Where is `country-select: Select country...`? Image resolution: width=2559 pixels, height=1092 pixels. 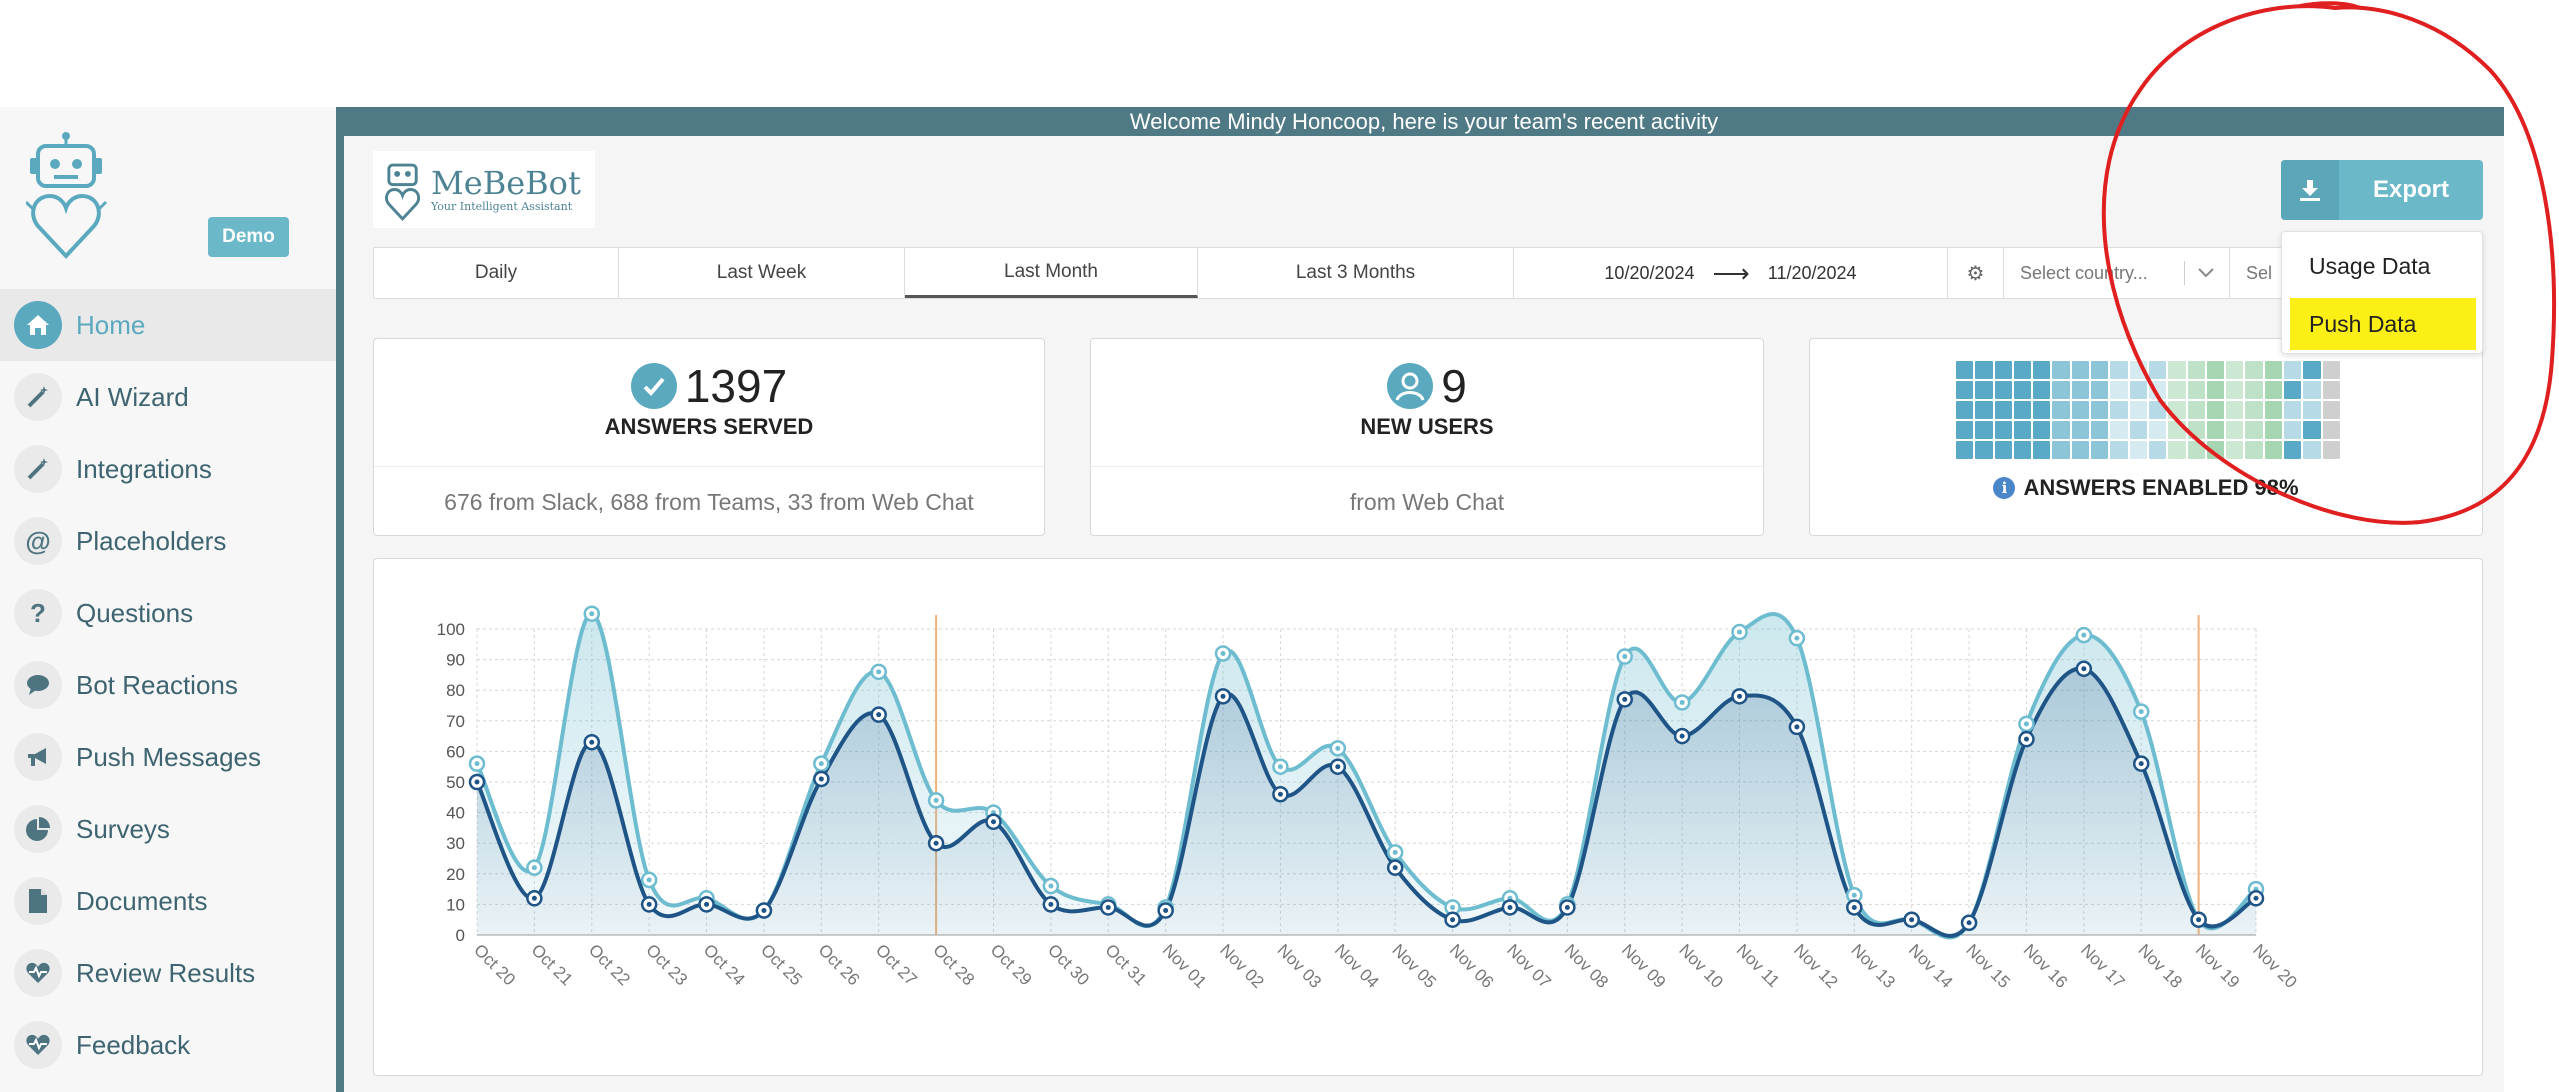
country-select: Select country... is located at coordinates (2116, 273).